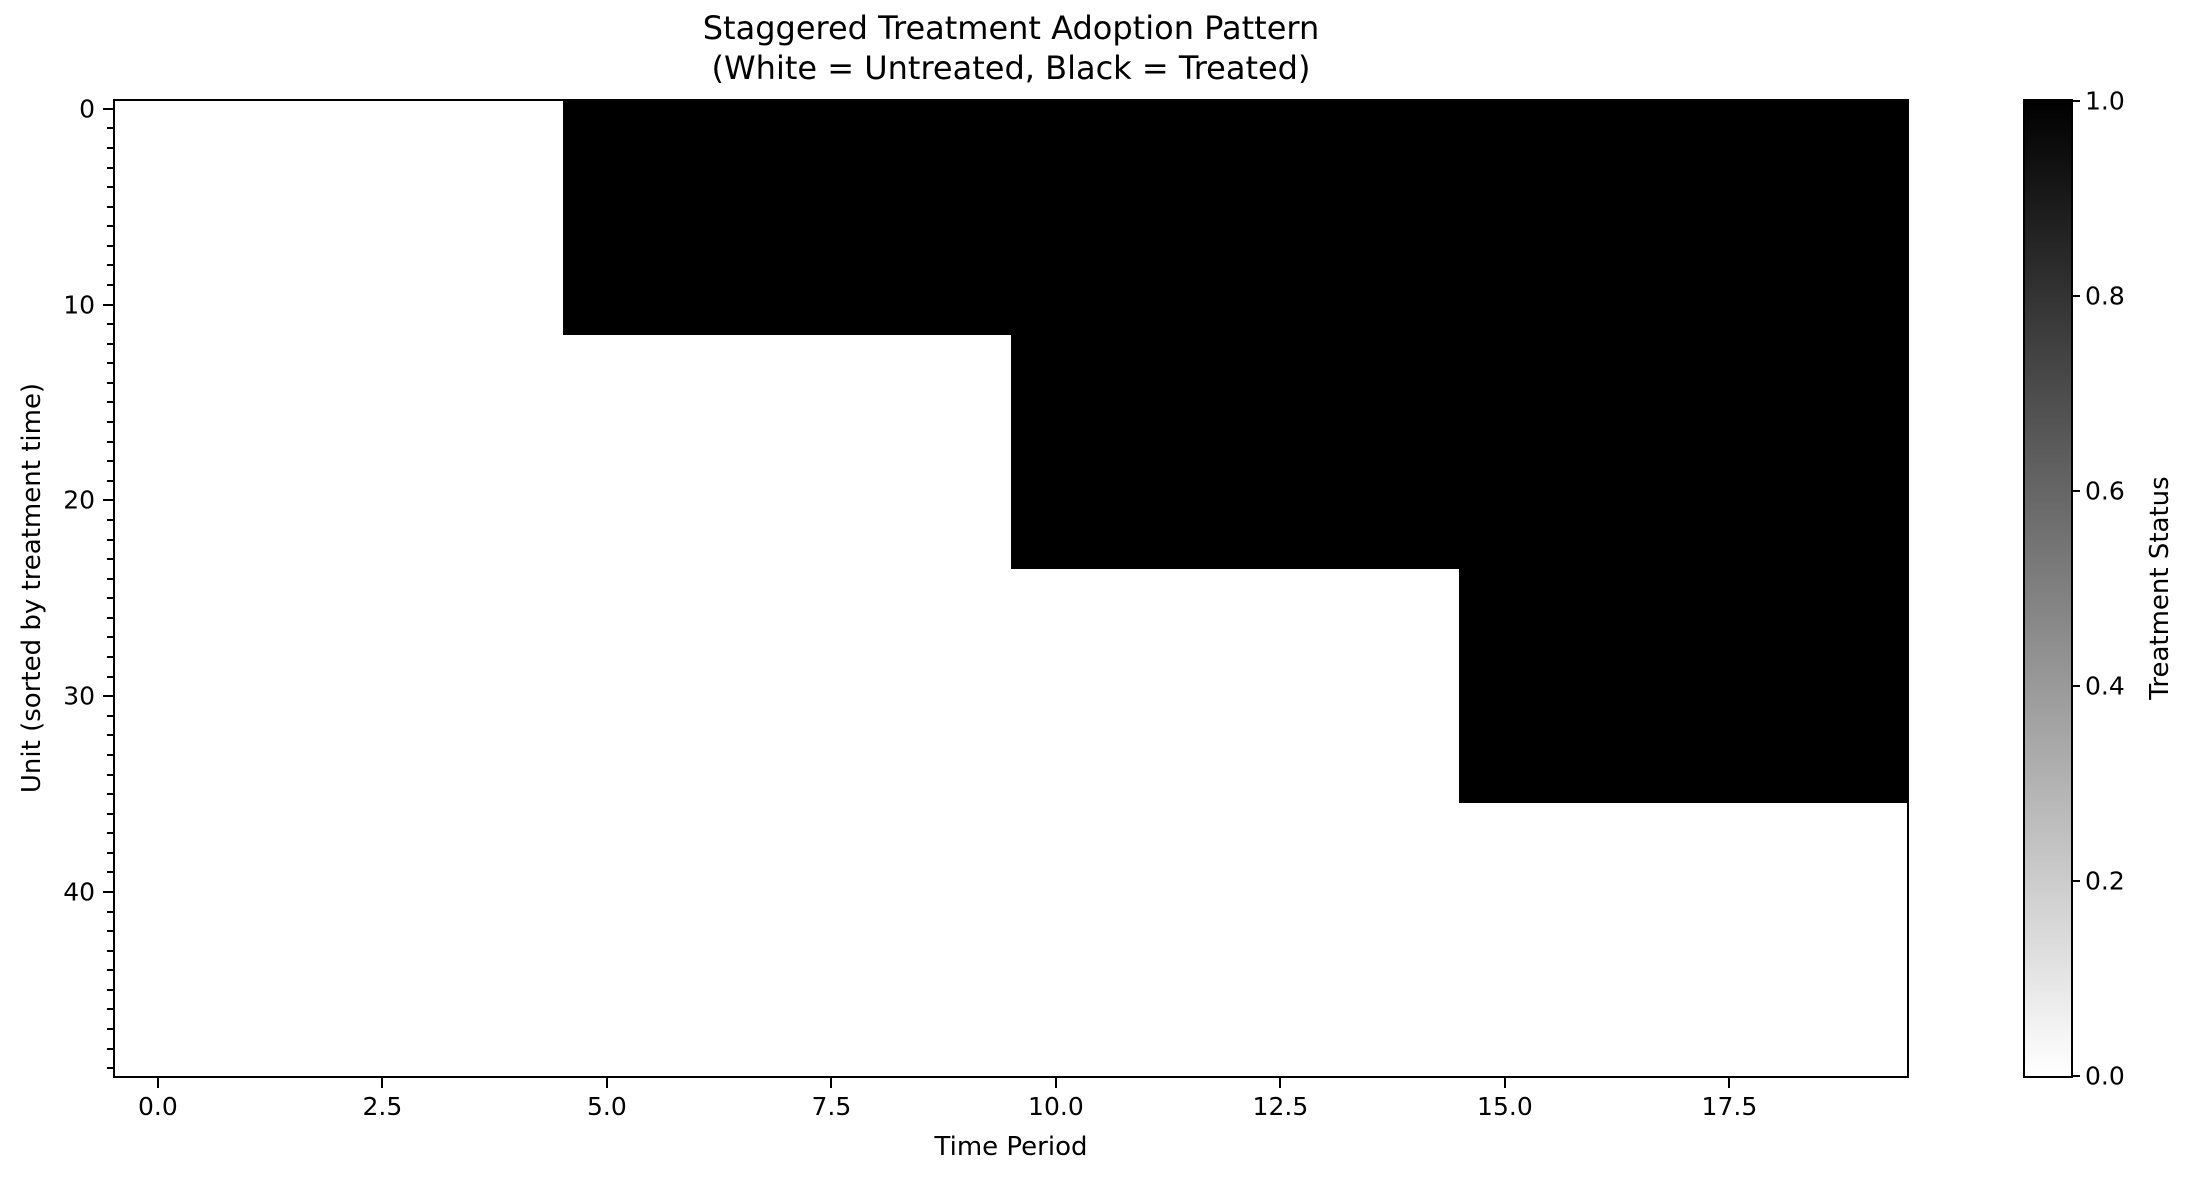  I want to click on colorbar: 1.0 0.8 0.6 0.4 0.2 0.0, so click(2074, 589).